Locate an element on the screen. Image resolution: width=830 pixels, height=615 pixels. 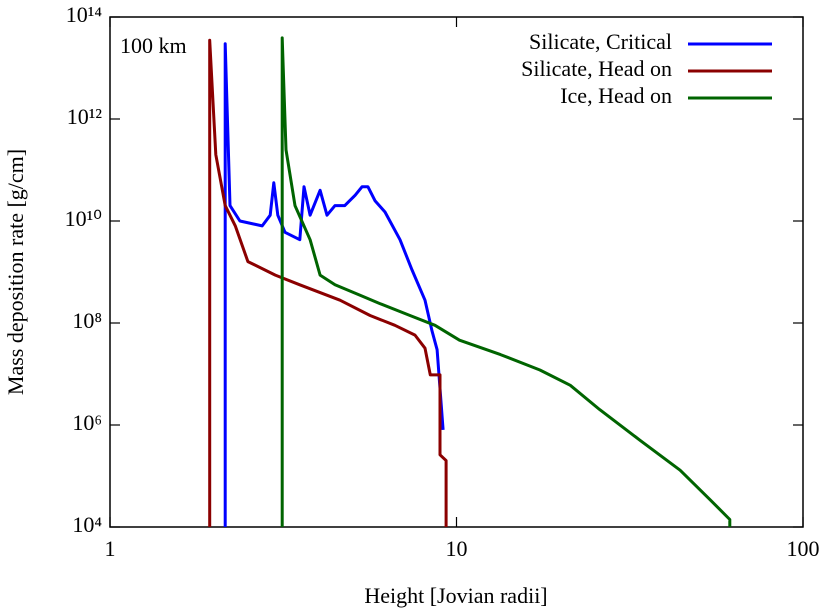
y-tick-label: 10¹⁴ is located at coordinates (84, 14).